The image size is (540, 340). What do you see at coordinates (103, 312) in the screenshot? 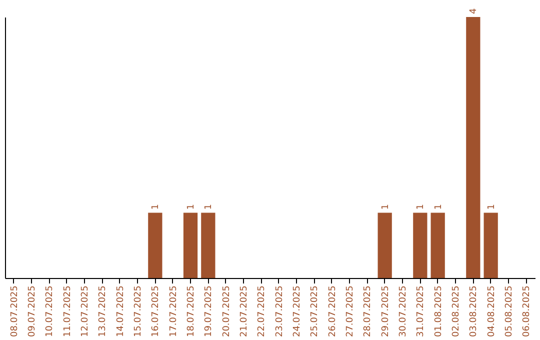
I see `x-tick-label: 13.07.2025` at bounding box center [103, 312].